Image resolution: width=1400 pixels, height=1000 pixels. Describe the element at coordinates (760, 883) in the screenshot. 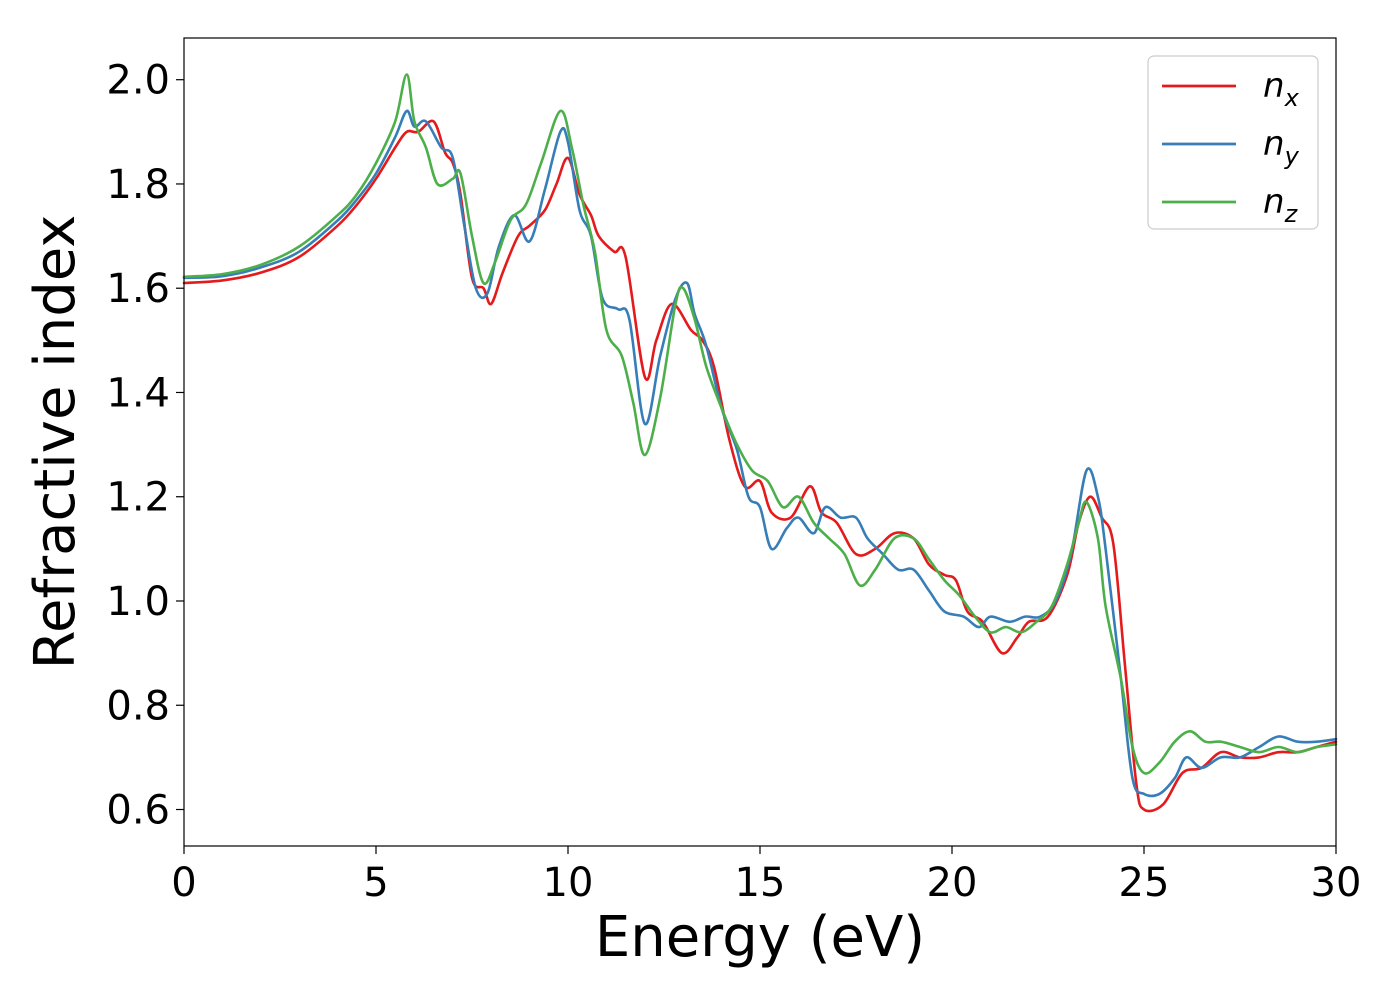

I see `x-tick-label: 15` at that location.